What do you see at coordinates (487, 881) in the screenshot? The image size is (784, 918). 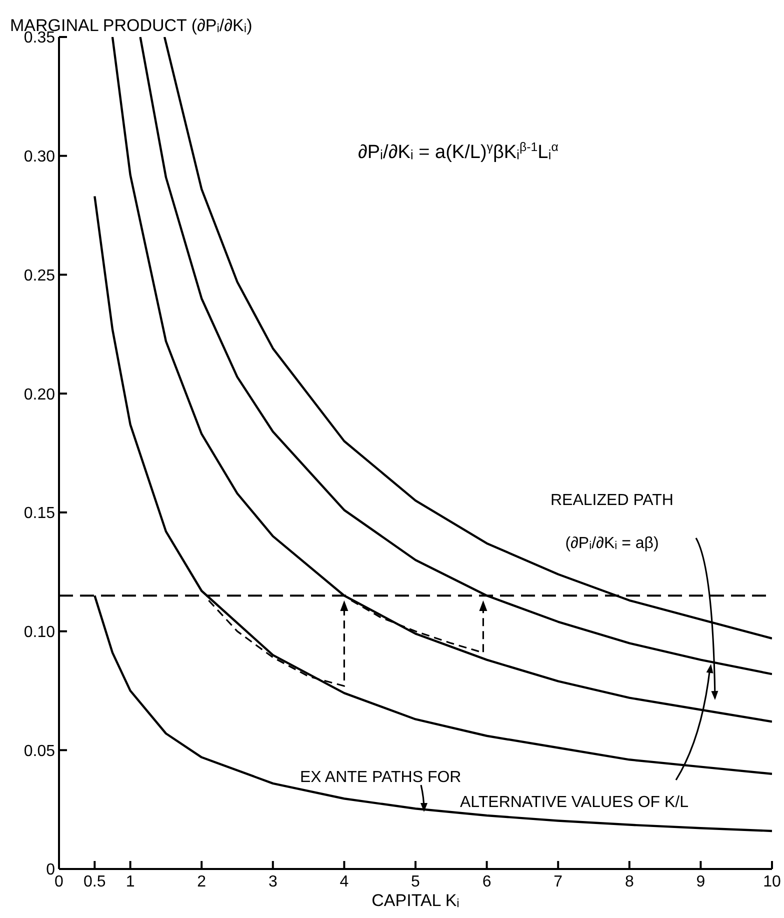 I see `x-tick-label: 6` at bounding box center [487, 881].